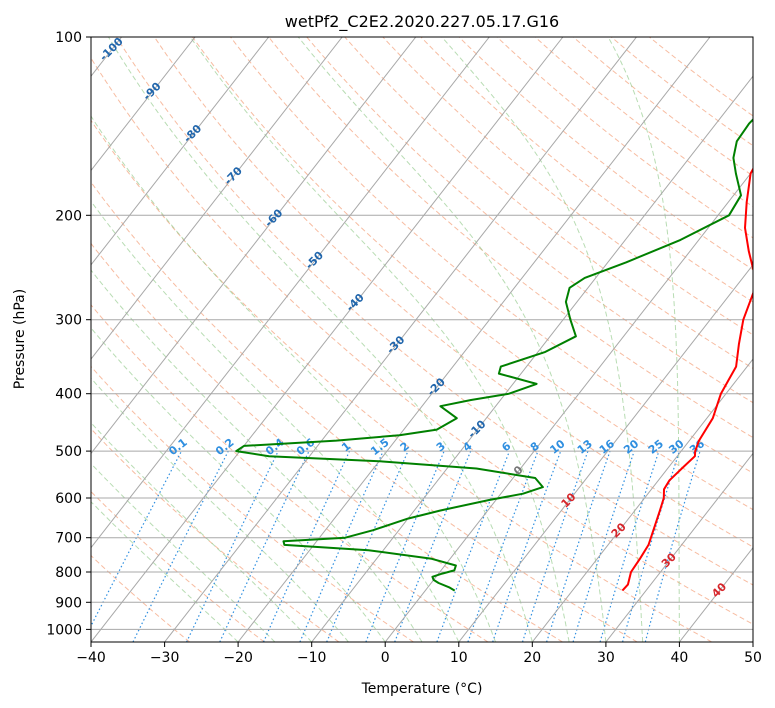  Describe the element at coordinates (669, 560) in the screenshot. I see `isotherm-label: 30` at that location.